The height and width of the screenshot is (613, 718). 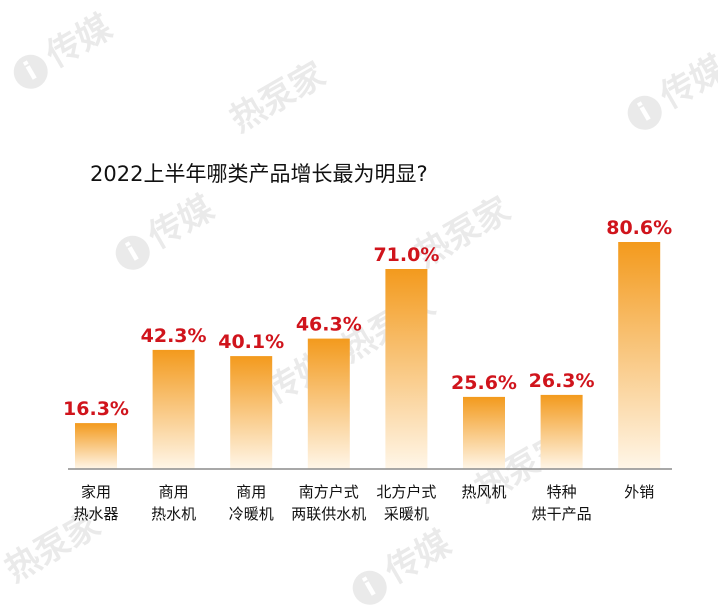 What do you see at coordinates (328, 503) in the screenshot?
I see `x-tick-label: 南方户式两联供水机` at bounding box center [328, 503].